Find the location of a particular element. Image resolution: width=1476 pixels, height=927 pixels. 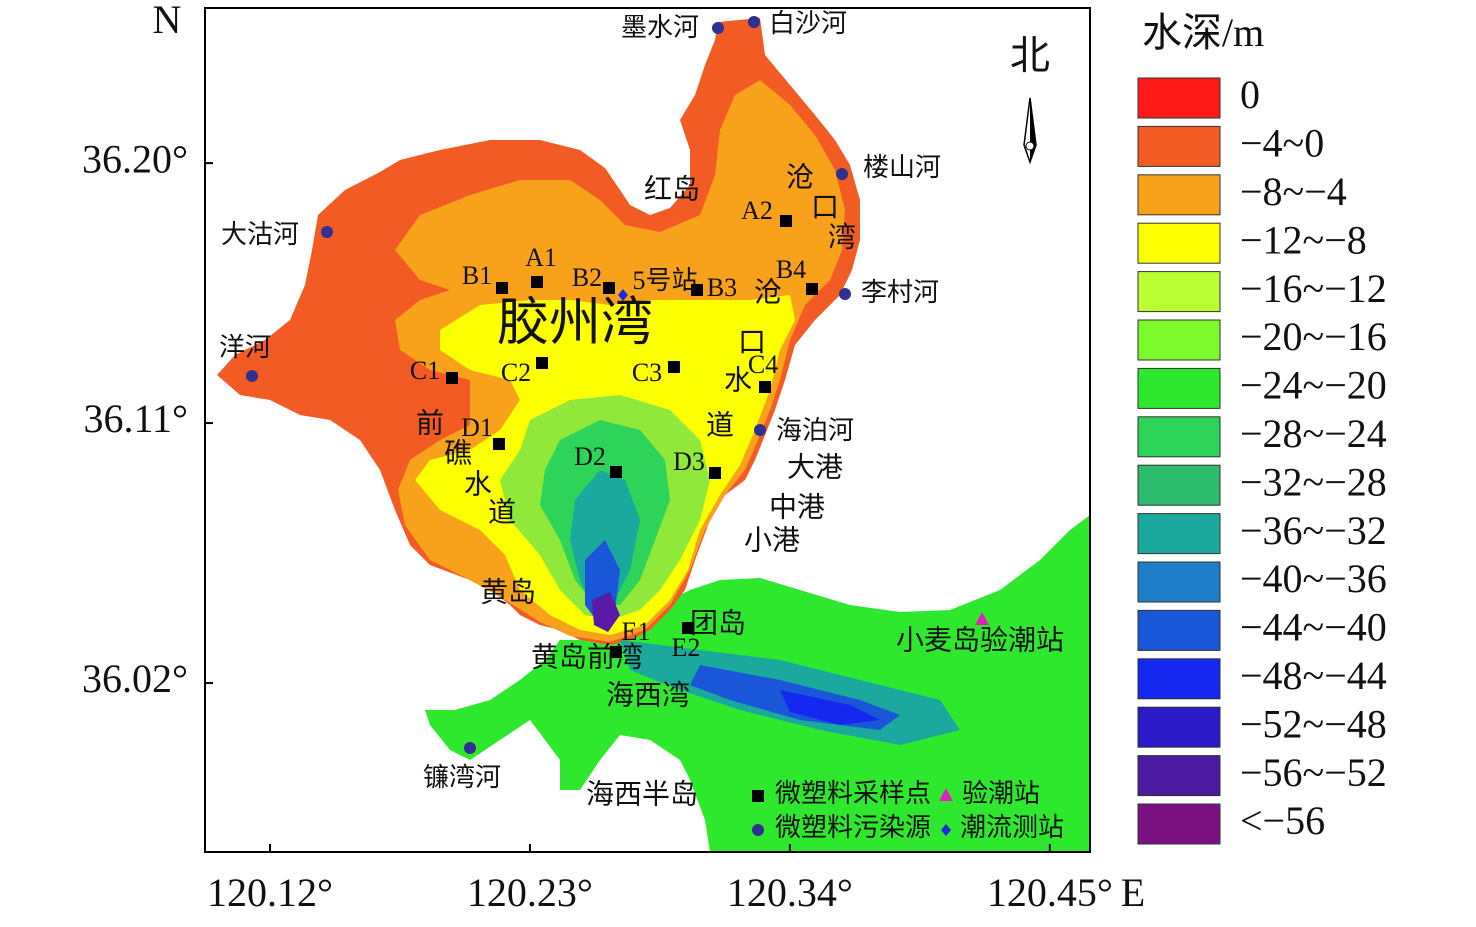

river-label: 楼山河 is located at coordinates (902, 167).